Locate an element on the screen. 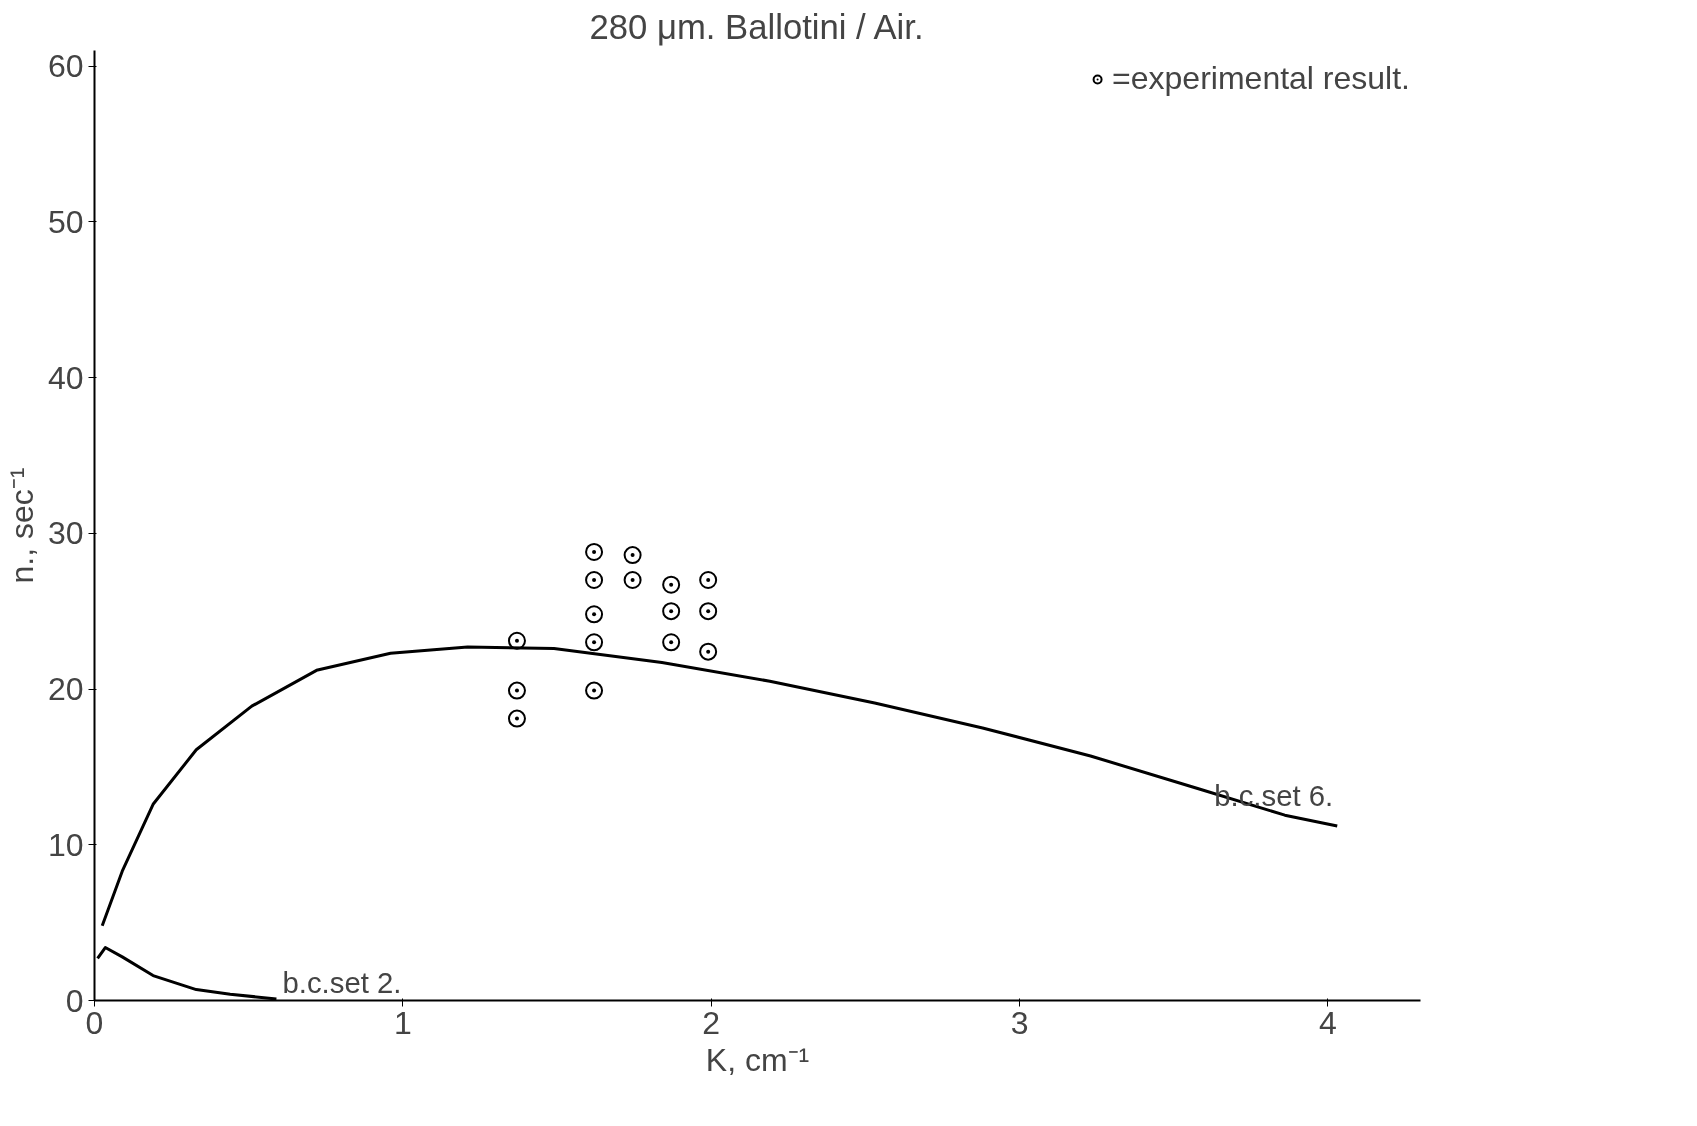 This screenshot has height=1126, width=1697. x-tick-label: 1 is located at coordinates (402, 1022).